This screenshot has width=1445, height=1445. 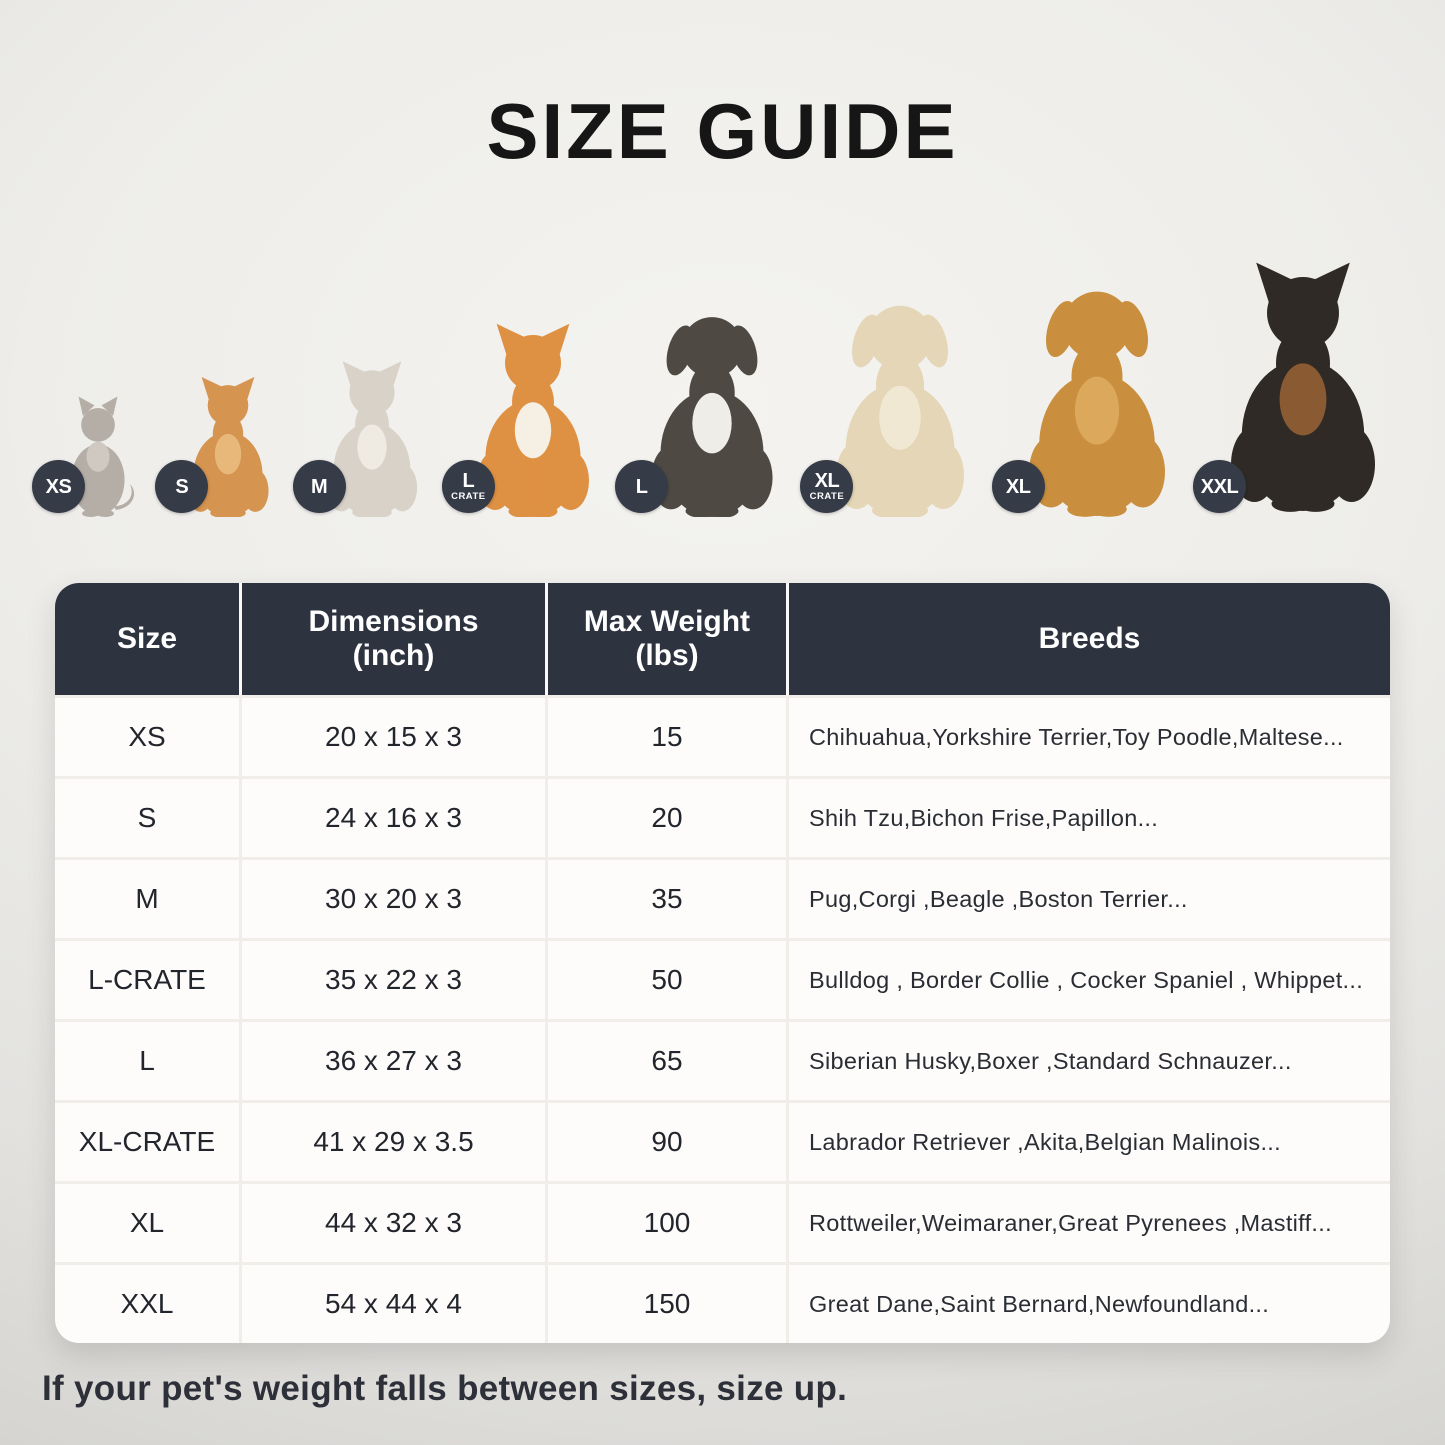 I want to click on header-breeds: Breeds, so click(x=1089, y=638).